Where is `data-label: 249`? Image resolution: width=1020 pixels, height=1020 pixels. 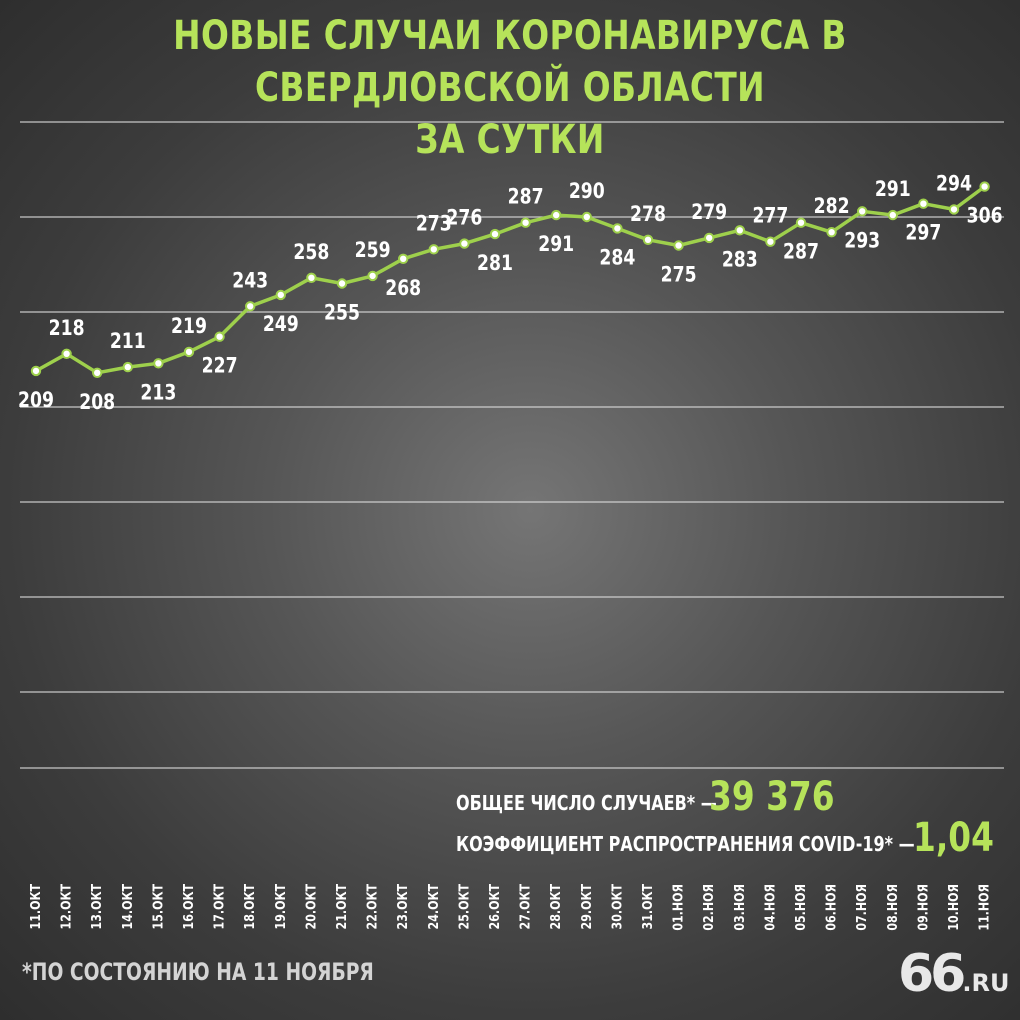 data-label: 249 is located at coordinates (281, 323).